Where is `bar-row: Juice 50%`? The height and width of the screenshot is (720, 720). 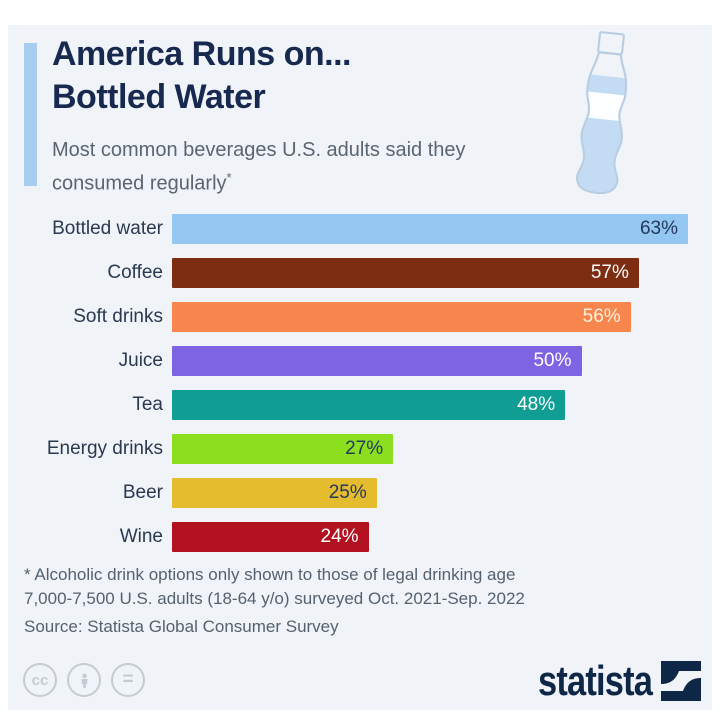
bar-row: Juice 50% is located at coordinates (360, 361).